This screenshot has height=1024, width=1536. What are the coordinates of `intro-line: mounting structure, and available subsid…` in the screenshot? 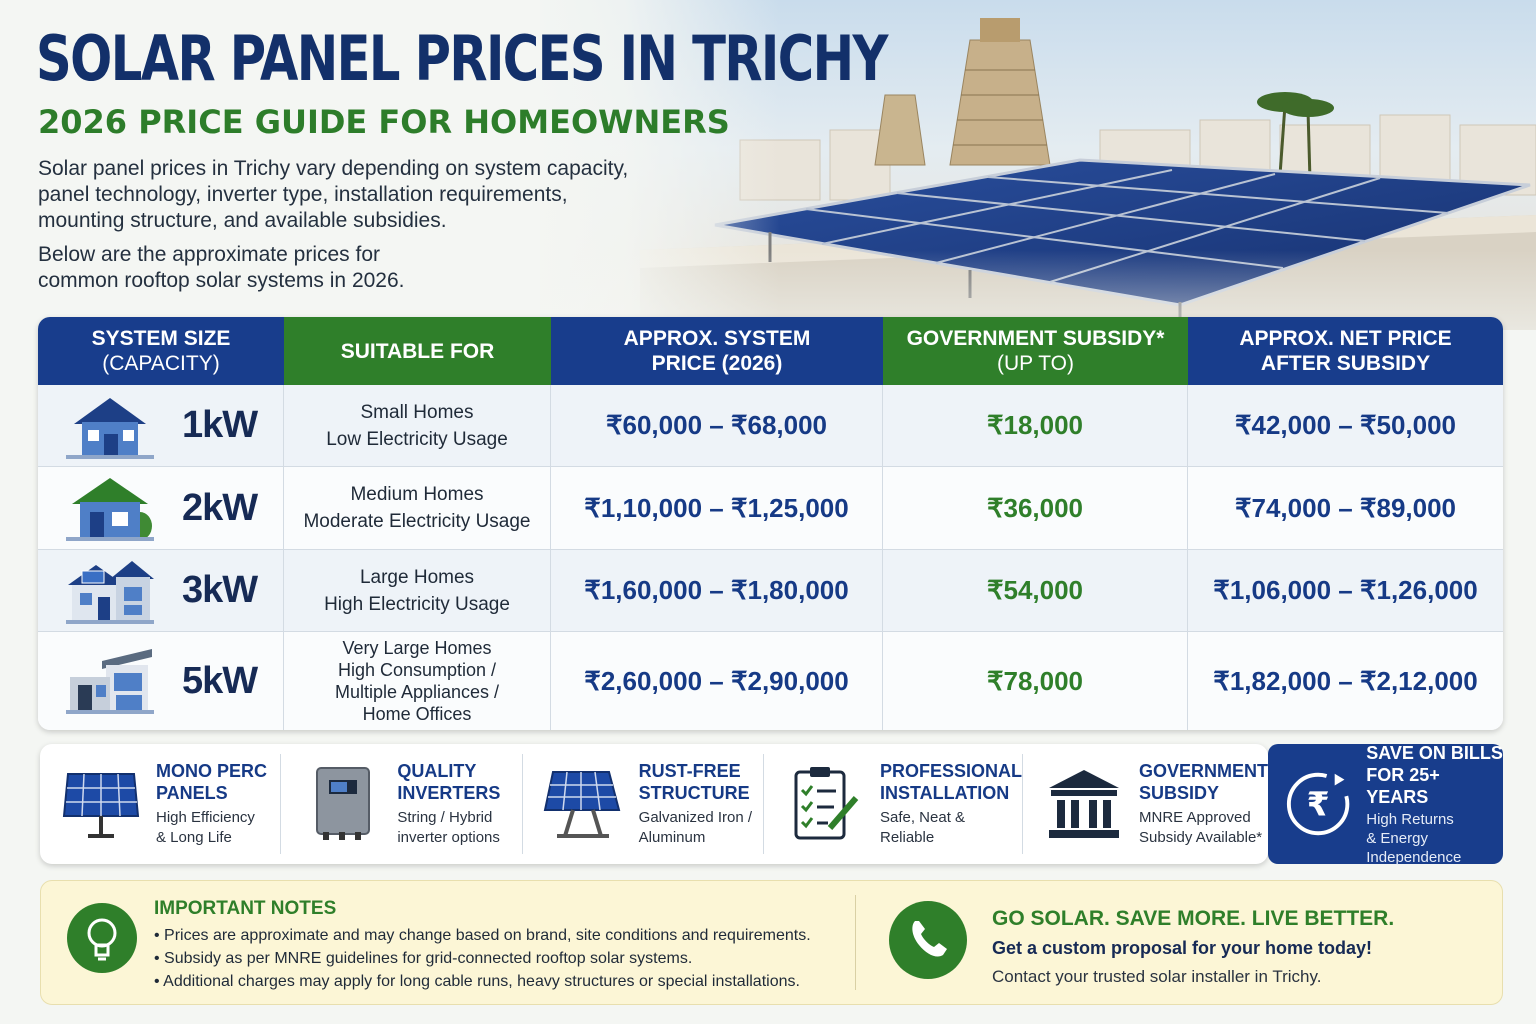 It's located at (242, 220).